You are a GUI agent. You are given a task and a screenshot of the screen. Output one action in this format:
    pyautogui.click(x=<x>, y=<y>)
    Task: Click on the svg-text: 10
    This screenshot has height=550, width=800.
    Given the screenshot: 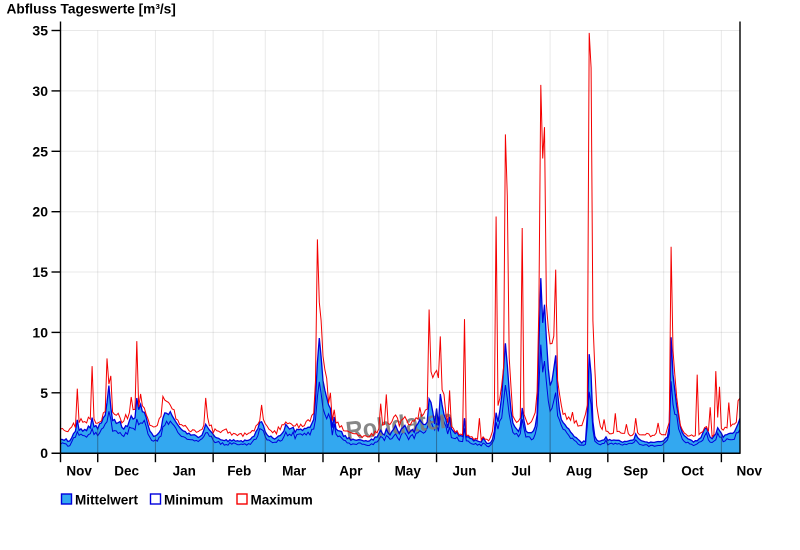 What is the action you would take?
    pyautogui.click(x=40, y=332)
    